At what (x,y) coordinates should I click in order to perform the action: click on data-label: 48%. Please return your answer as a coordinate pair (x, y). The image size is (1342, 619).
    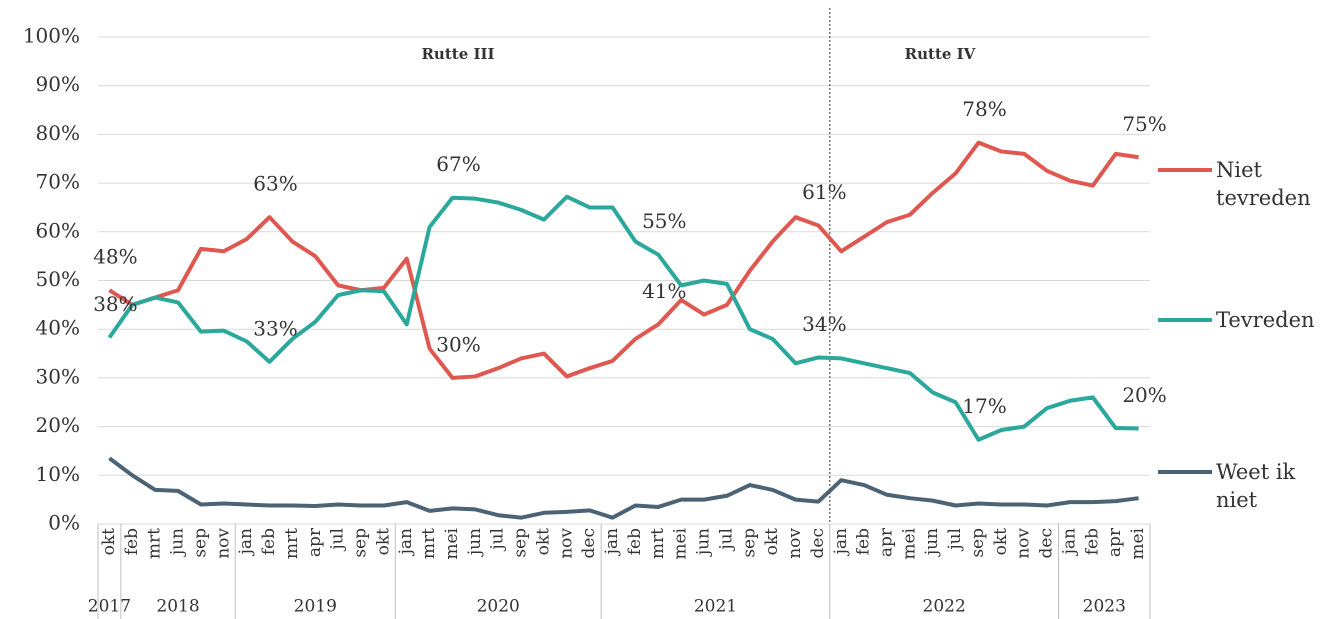
    Looking at the image, I should click on (115, 257).